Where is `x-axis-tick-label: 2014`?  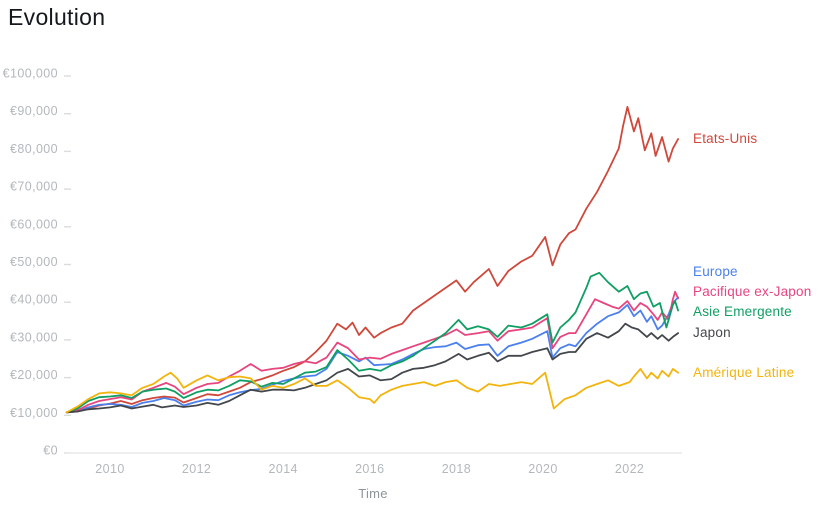
x-axis-tick-label: 2014 is located at coordinates (282, 469).